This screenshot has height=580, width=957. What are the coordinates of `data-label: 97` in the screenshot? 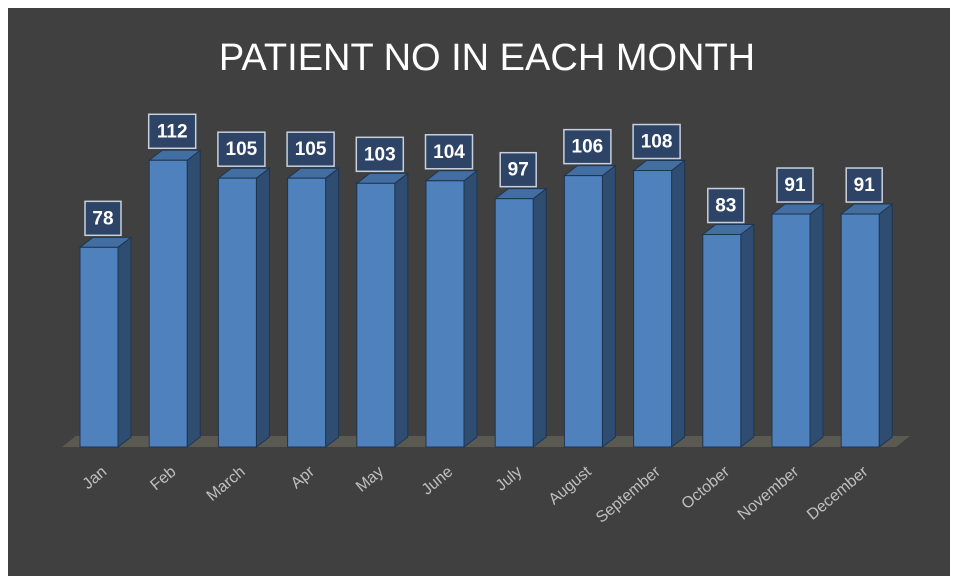 It's located at (518, 170).